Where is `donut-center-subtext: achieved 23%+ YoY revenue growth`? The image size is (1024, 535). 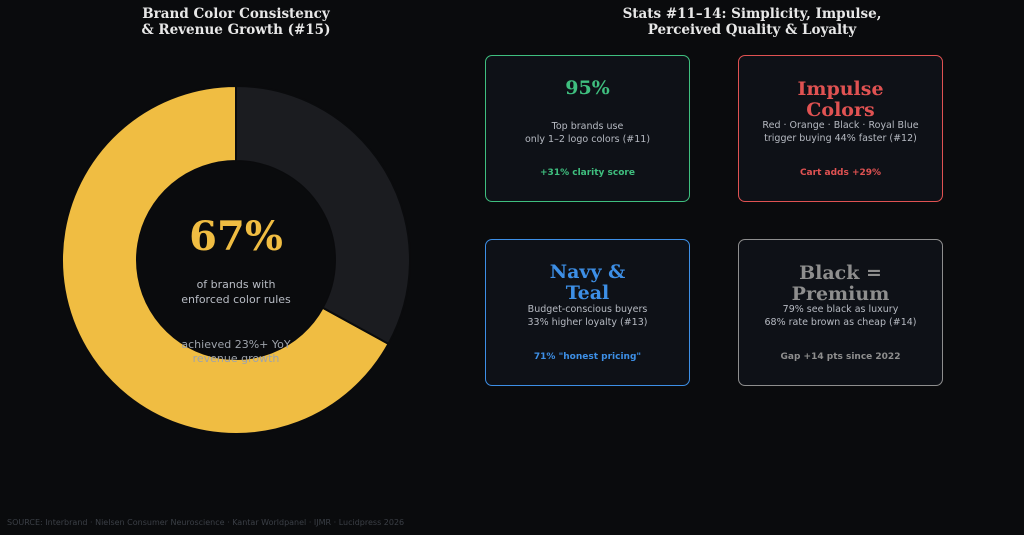 donut-center-subtext: achieved 23%+ YoY revenue growth is located at coordinates (236, 352).